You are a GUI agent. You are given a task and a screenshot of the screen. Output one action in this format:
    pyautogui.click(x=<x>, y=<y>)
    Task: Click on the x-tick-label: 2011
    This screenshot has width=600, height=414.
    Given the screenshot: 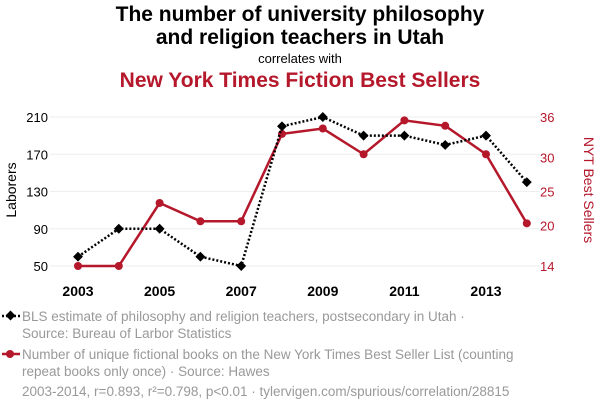 What is the action you would take?
    pyautogui.click(x=404, y=291)
    